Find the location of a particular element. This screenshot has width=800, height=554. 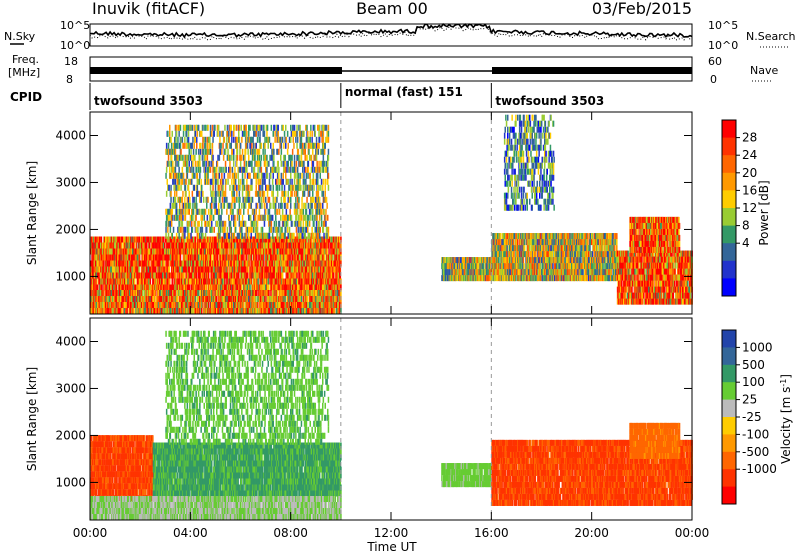

date-title: 03/Feb/2015 is located at coordinates (642, 9).